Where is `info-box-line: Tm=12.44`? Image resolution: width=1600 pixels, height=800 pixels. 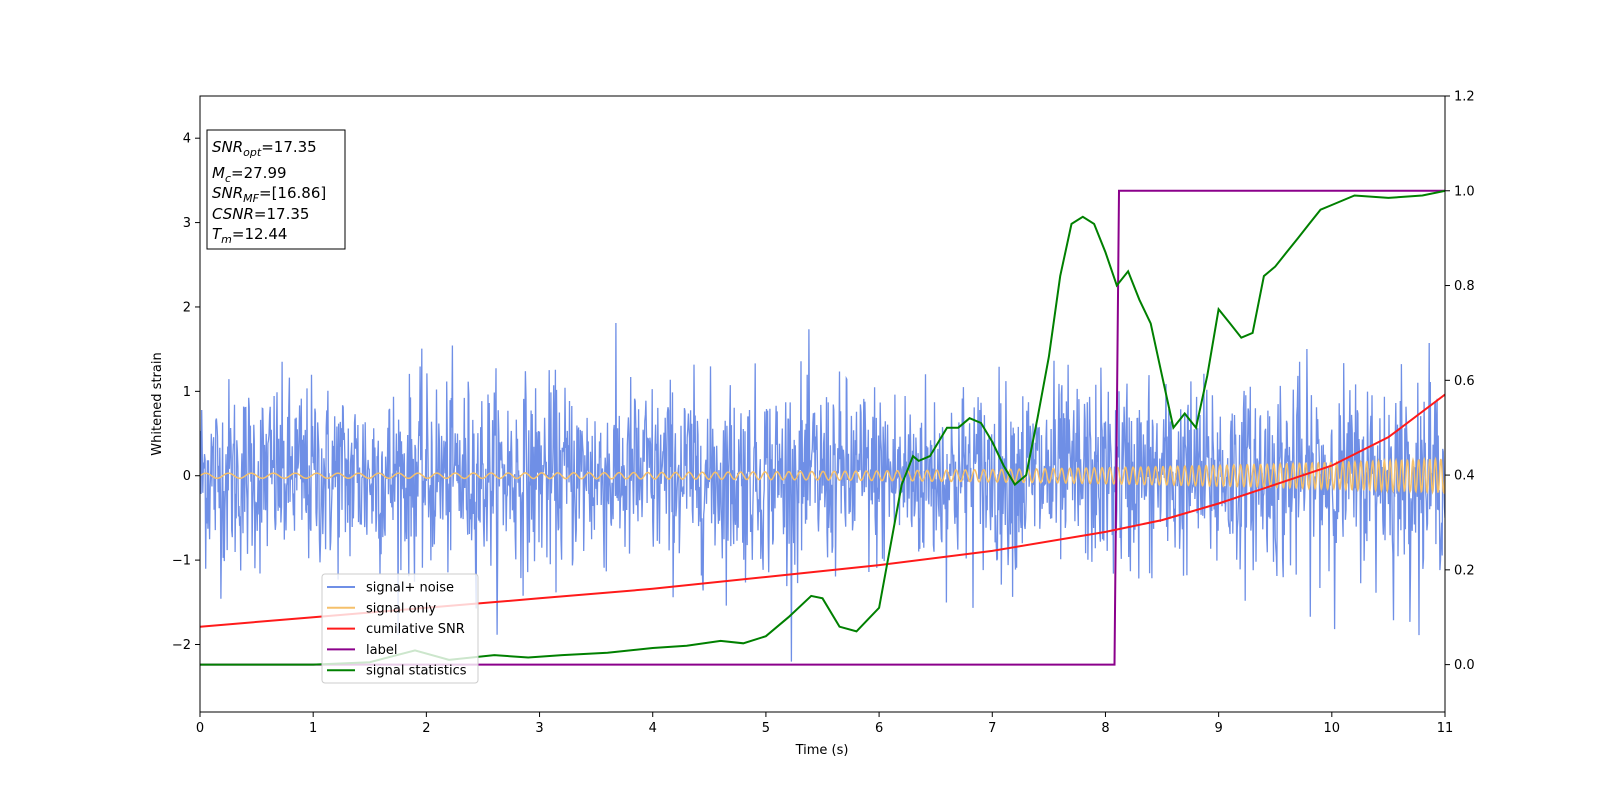
info-box-line: Tm=12.44 is located at coordinates (249, 235).